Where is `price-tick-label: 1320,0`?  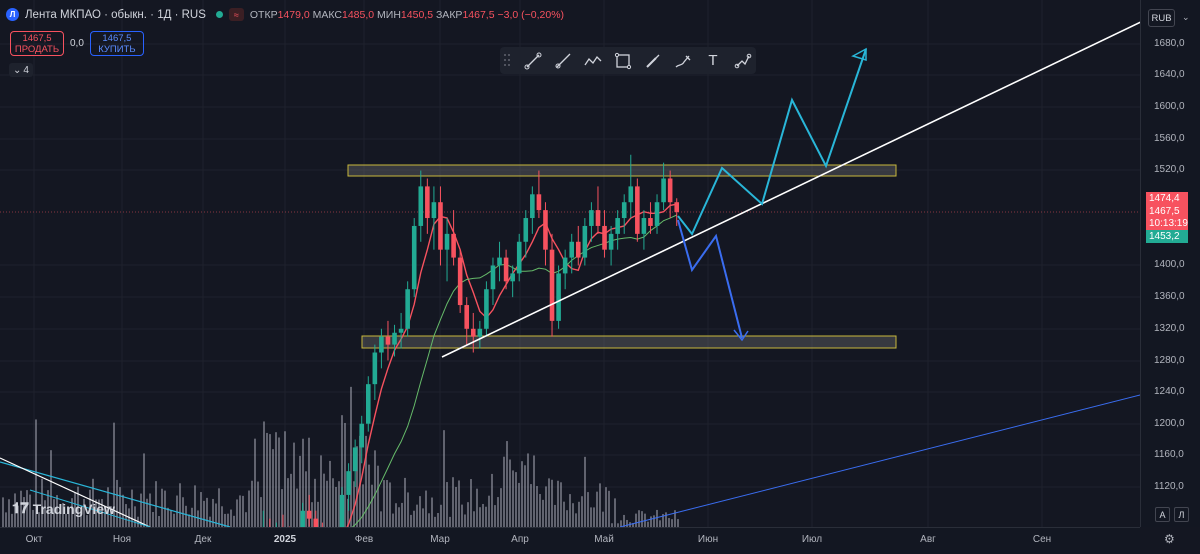 price-tick-label: 1320,0 is located at coordinates (1169, 328).